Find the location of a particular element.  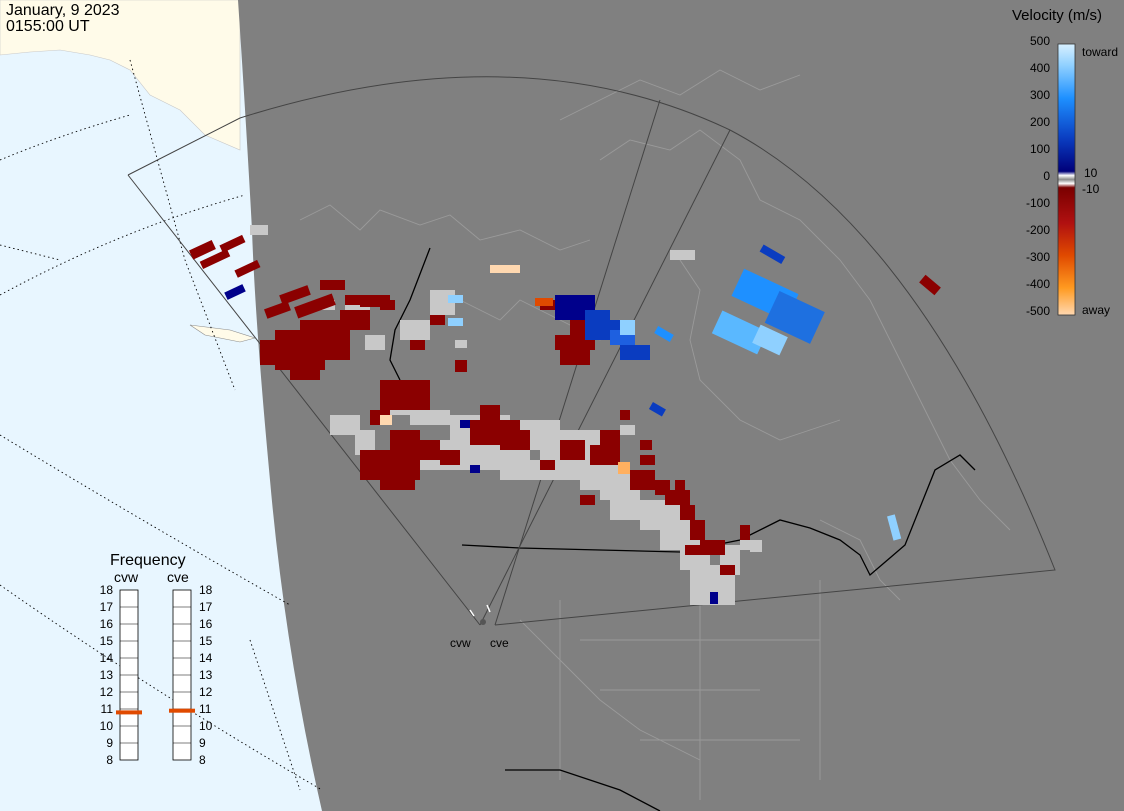

velocity-tick: 500 is located at coordinates (1040, 41).